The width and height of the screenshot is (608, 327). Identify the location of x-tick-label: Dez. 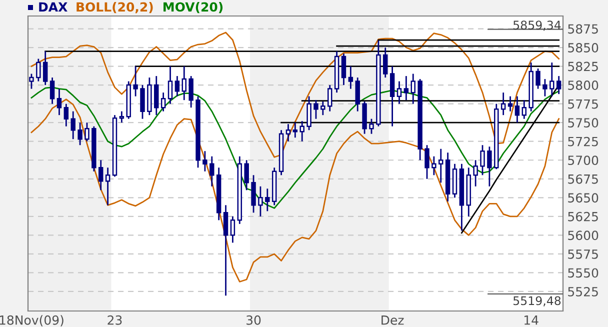
(393, 320).